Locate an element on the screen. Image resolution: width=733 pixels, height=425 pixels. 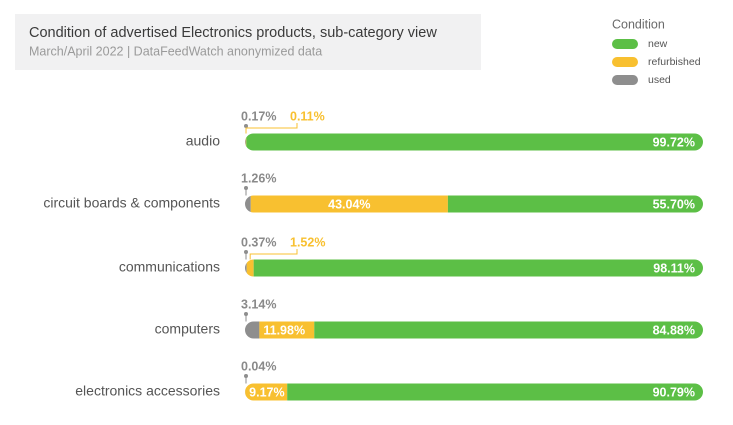
category-label: audio is located at coordinates (203, 141).